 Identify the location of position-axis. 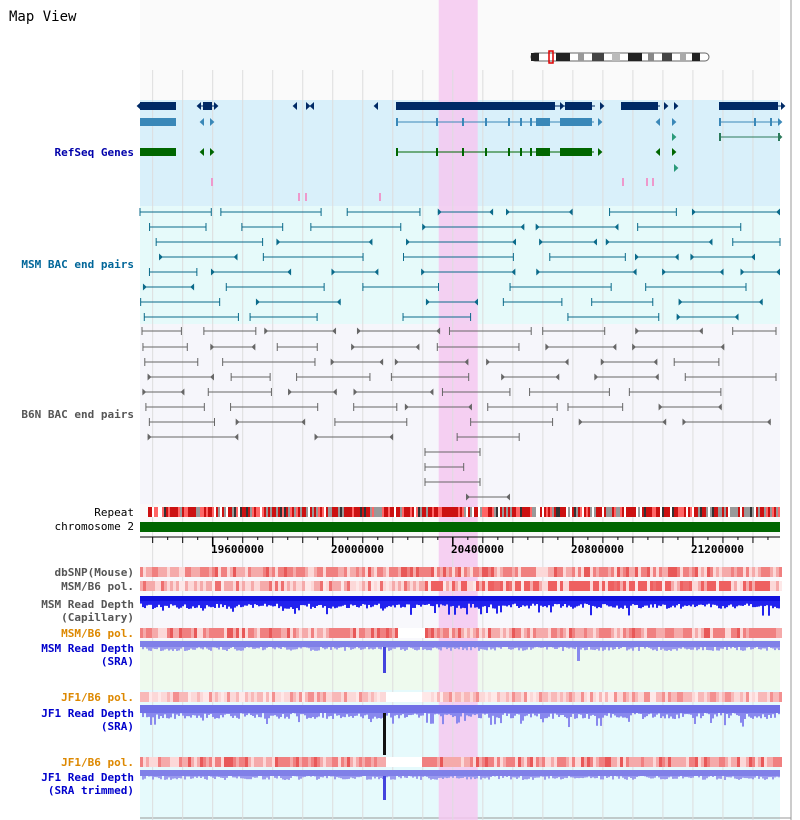
(460, 547).